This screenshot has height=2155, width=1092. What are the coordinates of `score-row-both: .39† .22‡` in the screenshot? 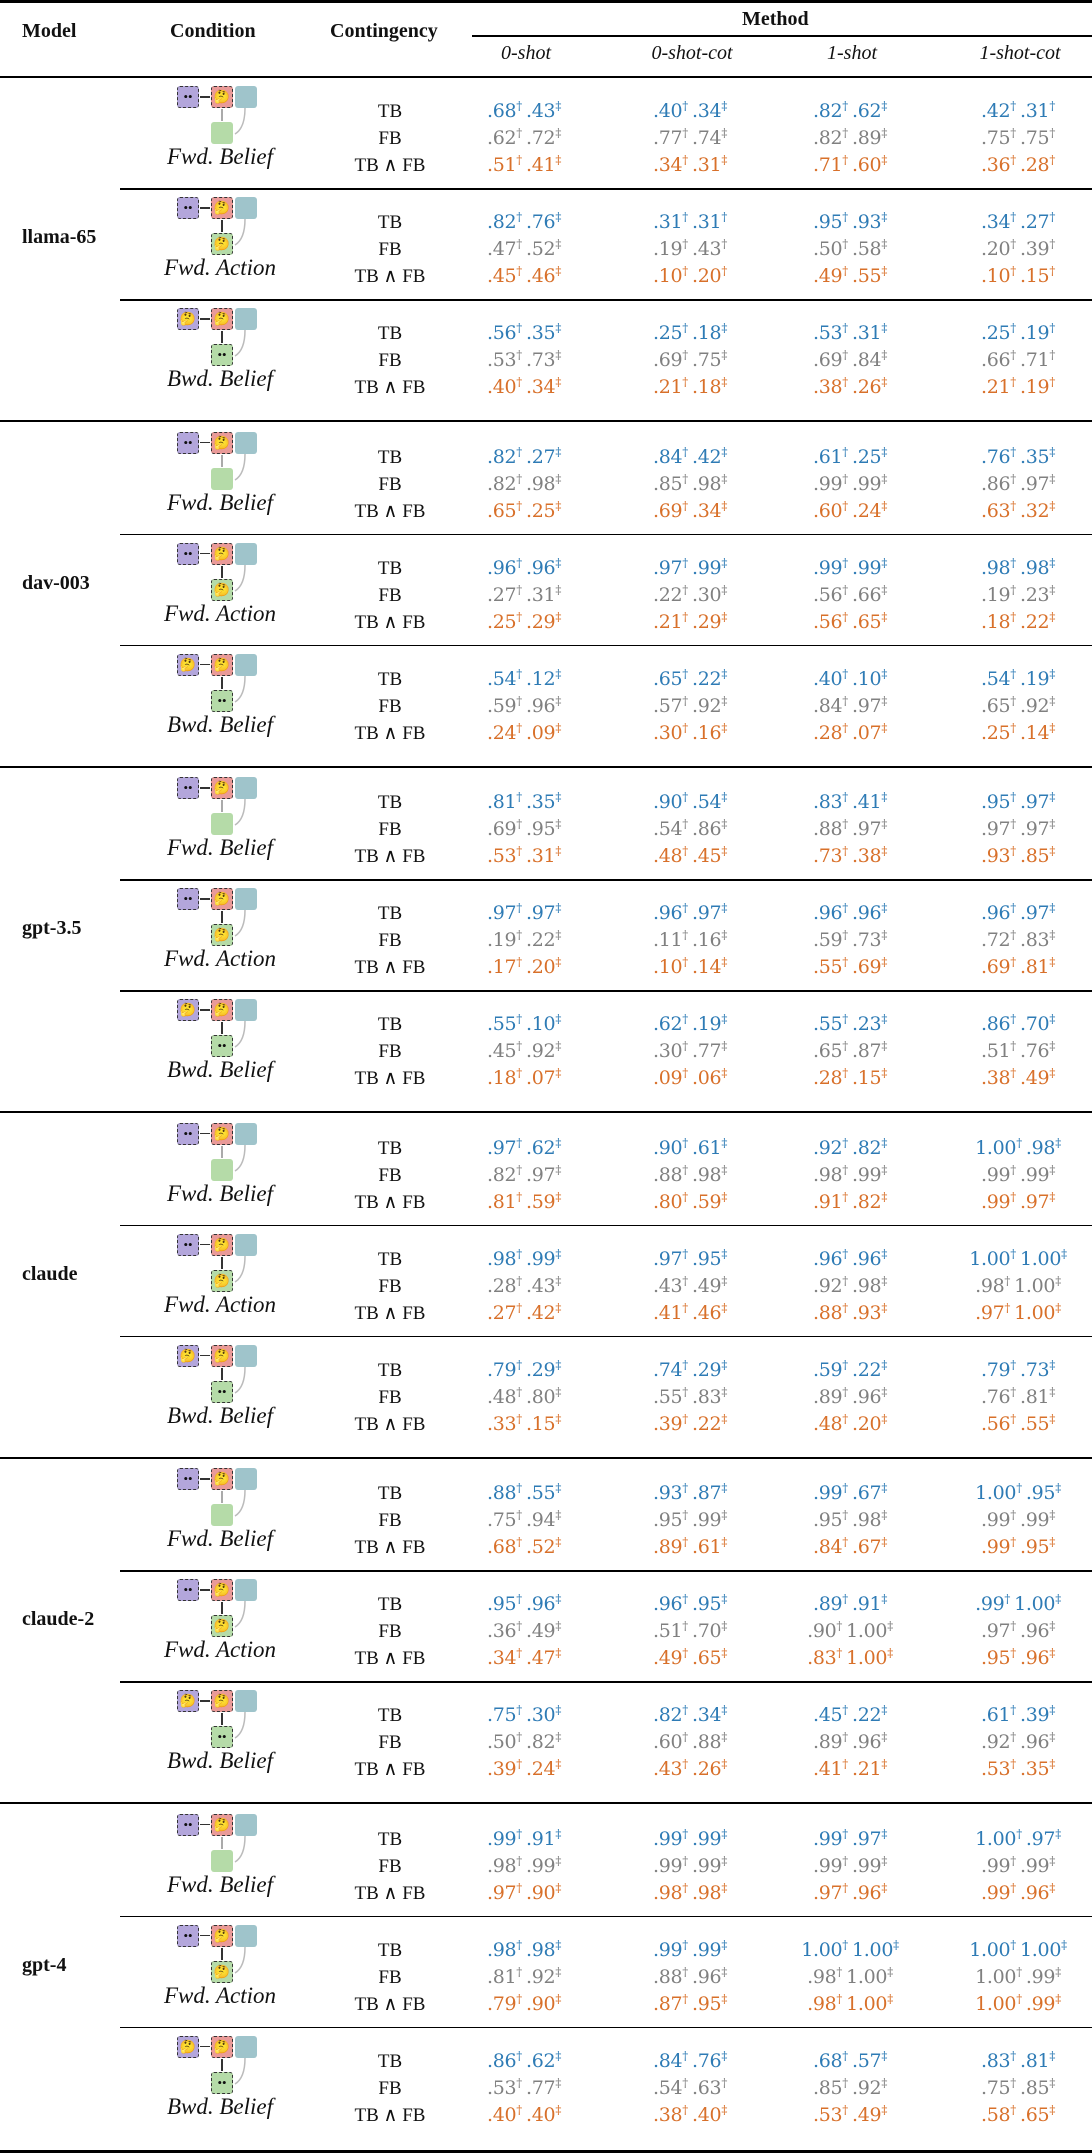 It's located at (692, 1424).